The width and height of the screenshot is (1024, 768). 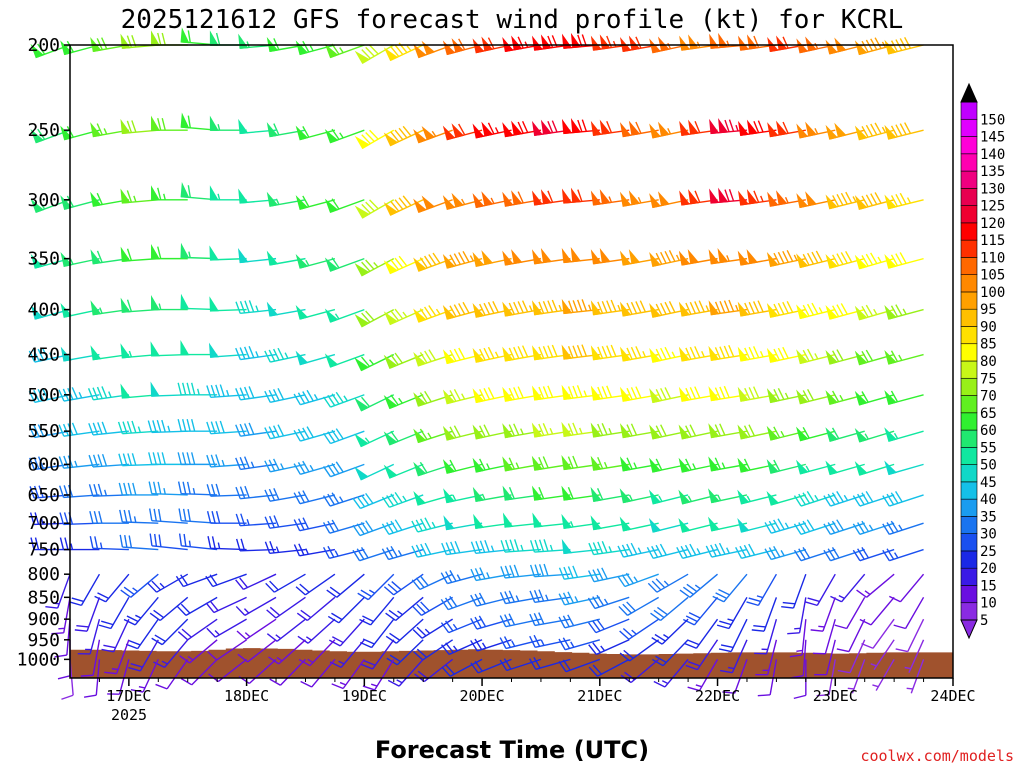 What do you see at coordinates (128, 696) in the screenshot?
I see `x-tick-label: 17DEC` at bounding box center [128, 696].